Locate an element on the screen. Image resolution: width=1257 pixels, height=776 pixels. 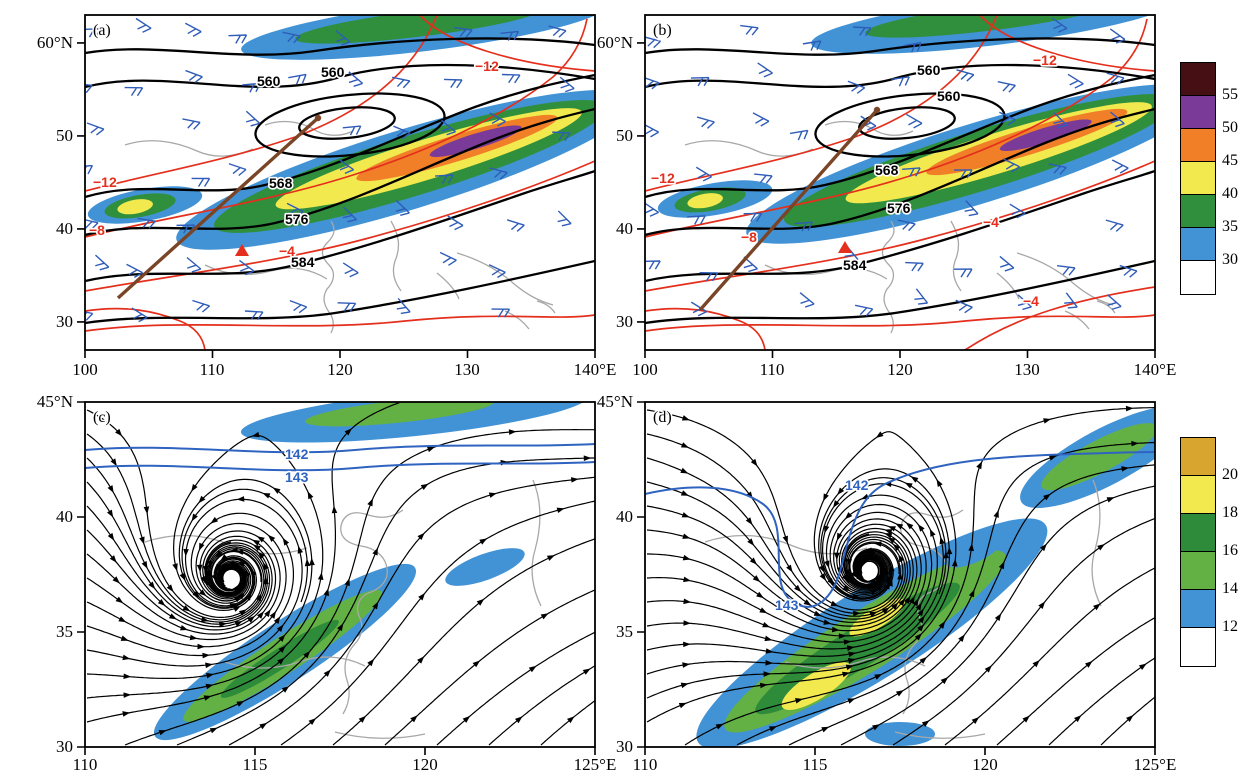
panel-letter: (a) is located at coordinates (102, 30).